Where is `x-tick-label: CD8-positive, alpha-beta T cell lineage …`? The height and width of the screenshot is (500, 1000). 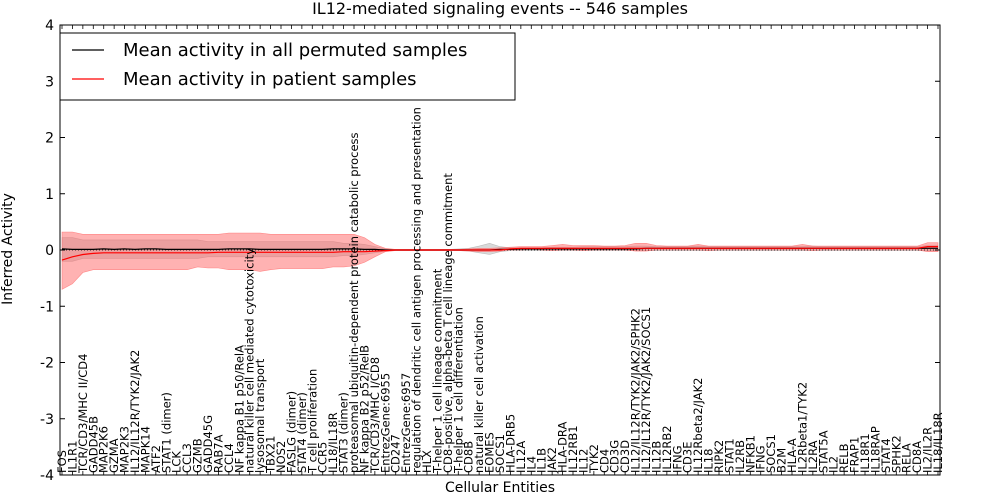 x-tick-label: CD8-positive, alpha-beta T cell lineage … is located at coordinates (448, 323).